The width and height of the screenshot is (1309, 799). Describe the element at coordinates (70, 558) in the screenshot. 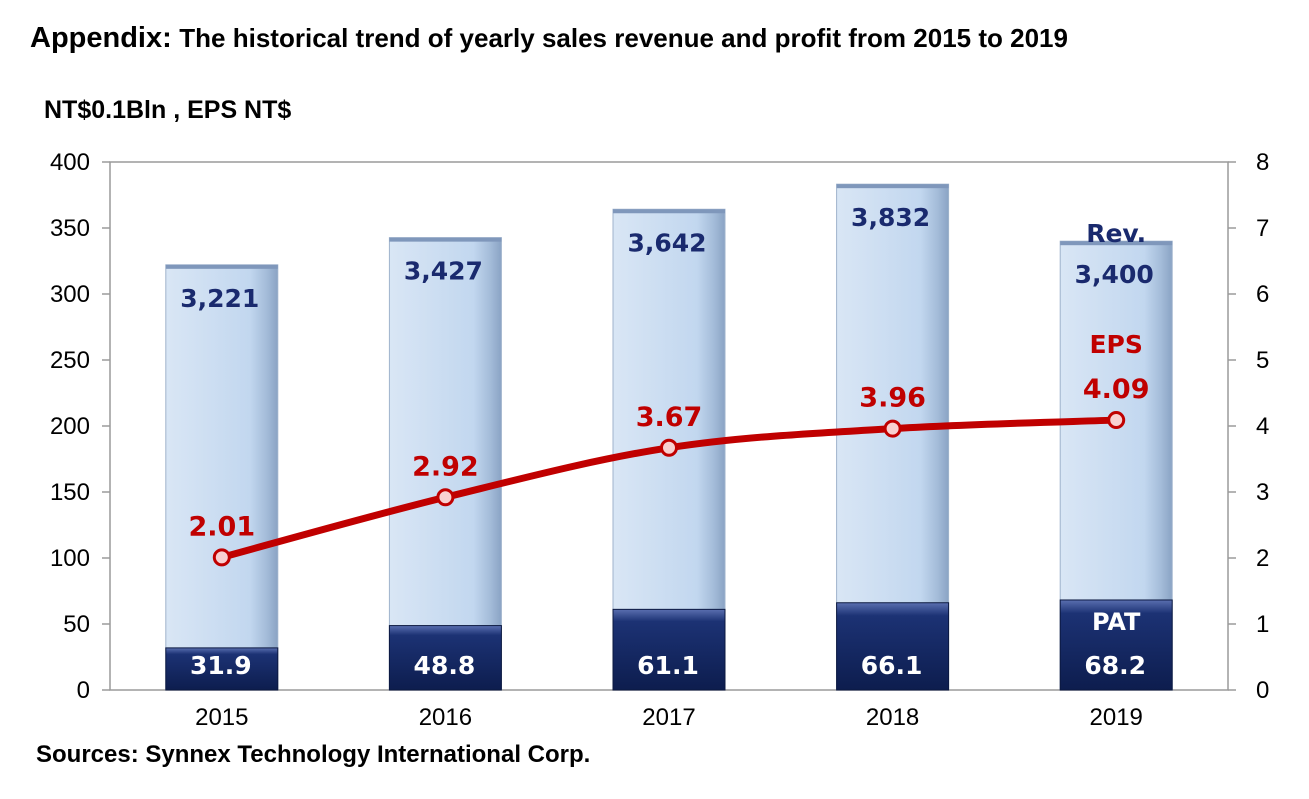

I see `left-tick-label: 100` at that location.